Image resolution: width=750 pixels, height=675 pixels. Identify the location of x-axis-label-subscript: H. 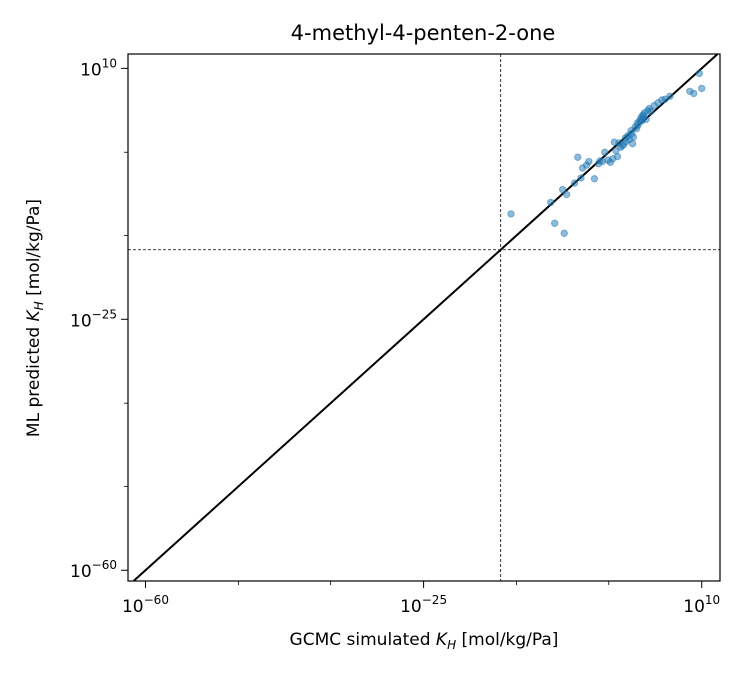
(451, 645).